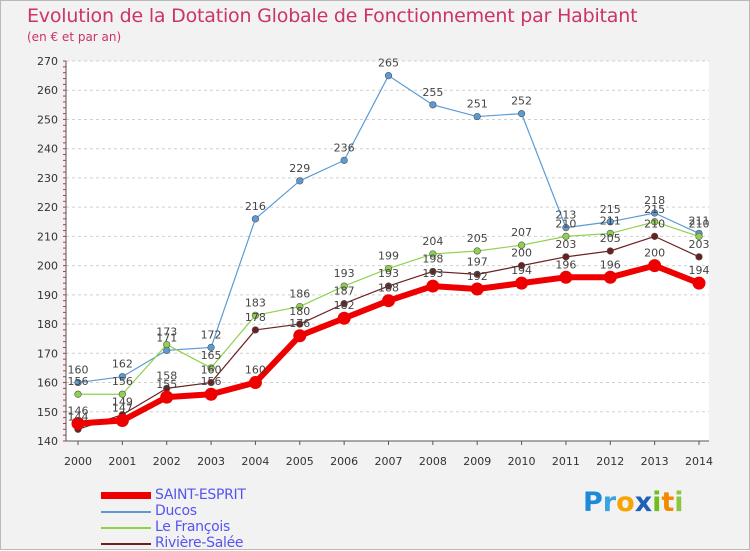 This screenshot has width=750, height=551. What do you see at coordinates (521, 270) in the screenshot?
I see `data-label: 194` at bounding box center [521, 270].